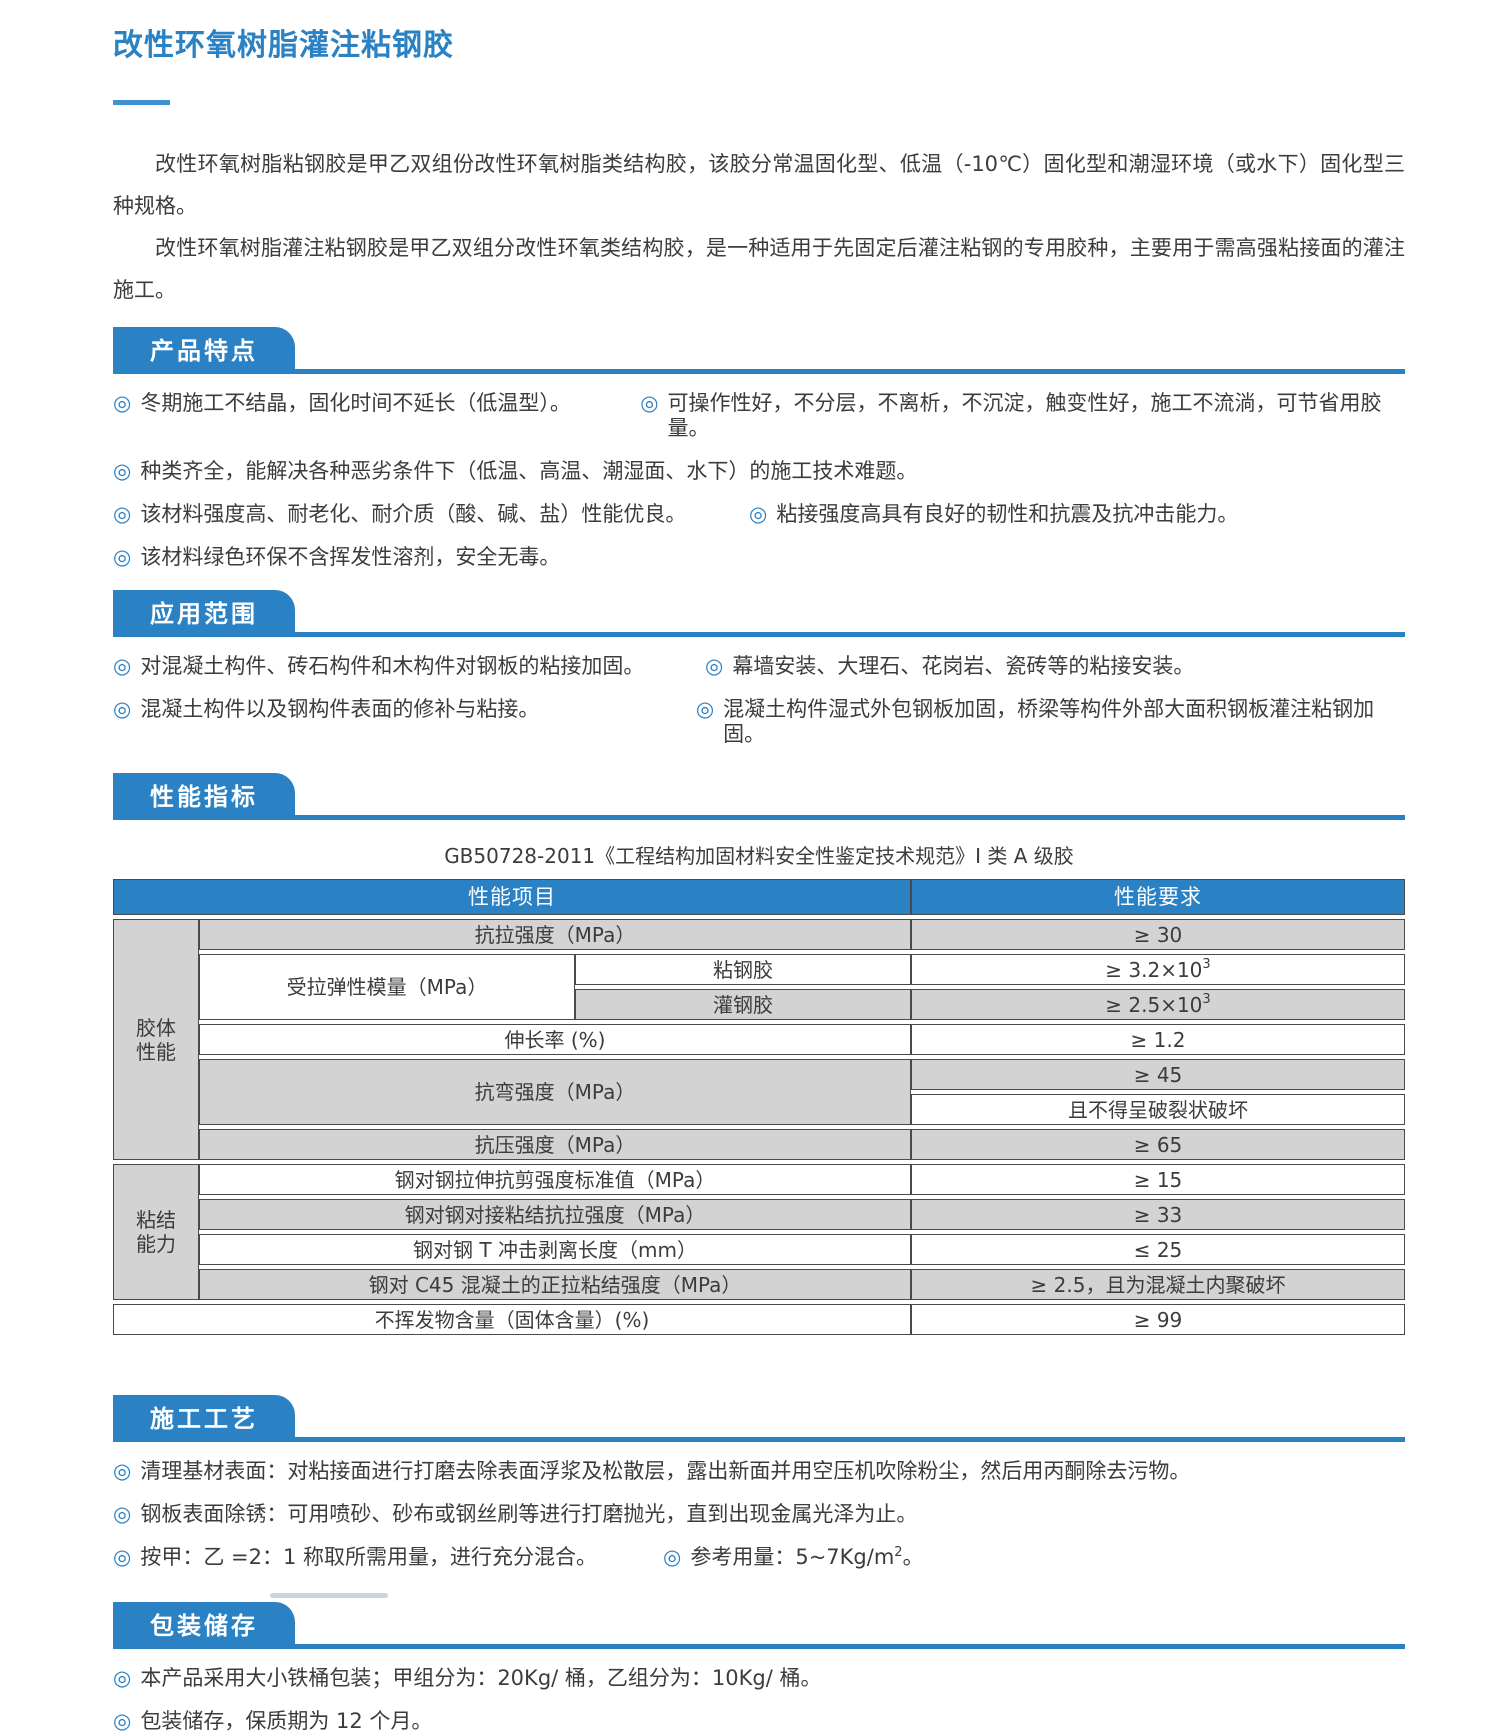 This screenshot has width=1503, height=1734. I want to click on table-cell-value: ≥ 15, so click(1158, 1179).